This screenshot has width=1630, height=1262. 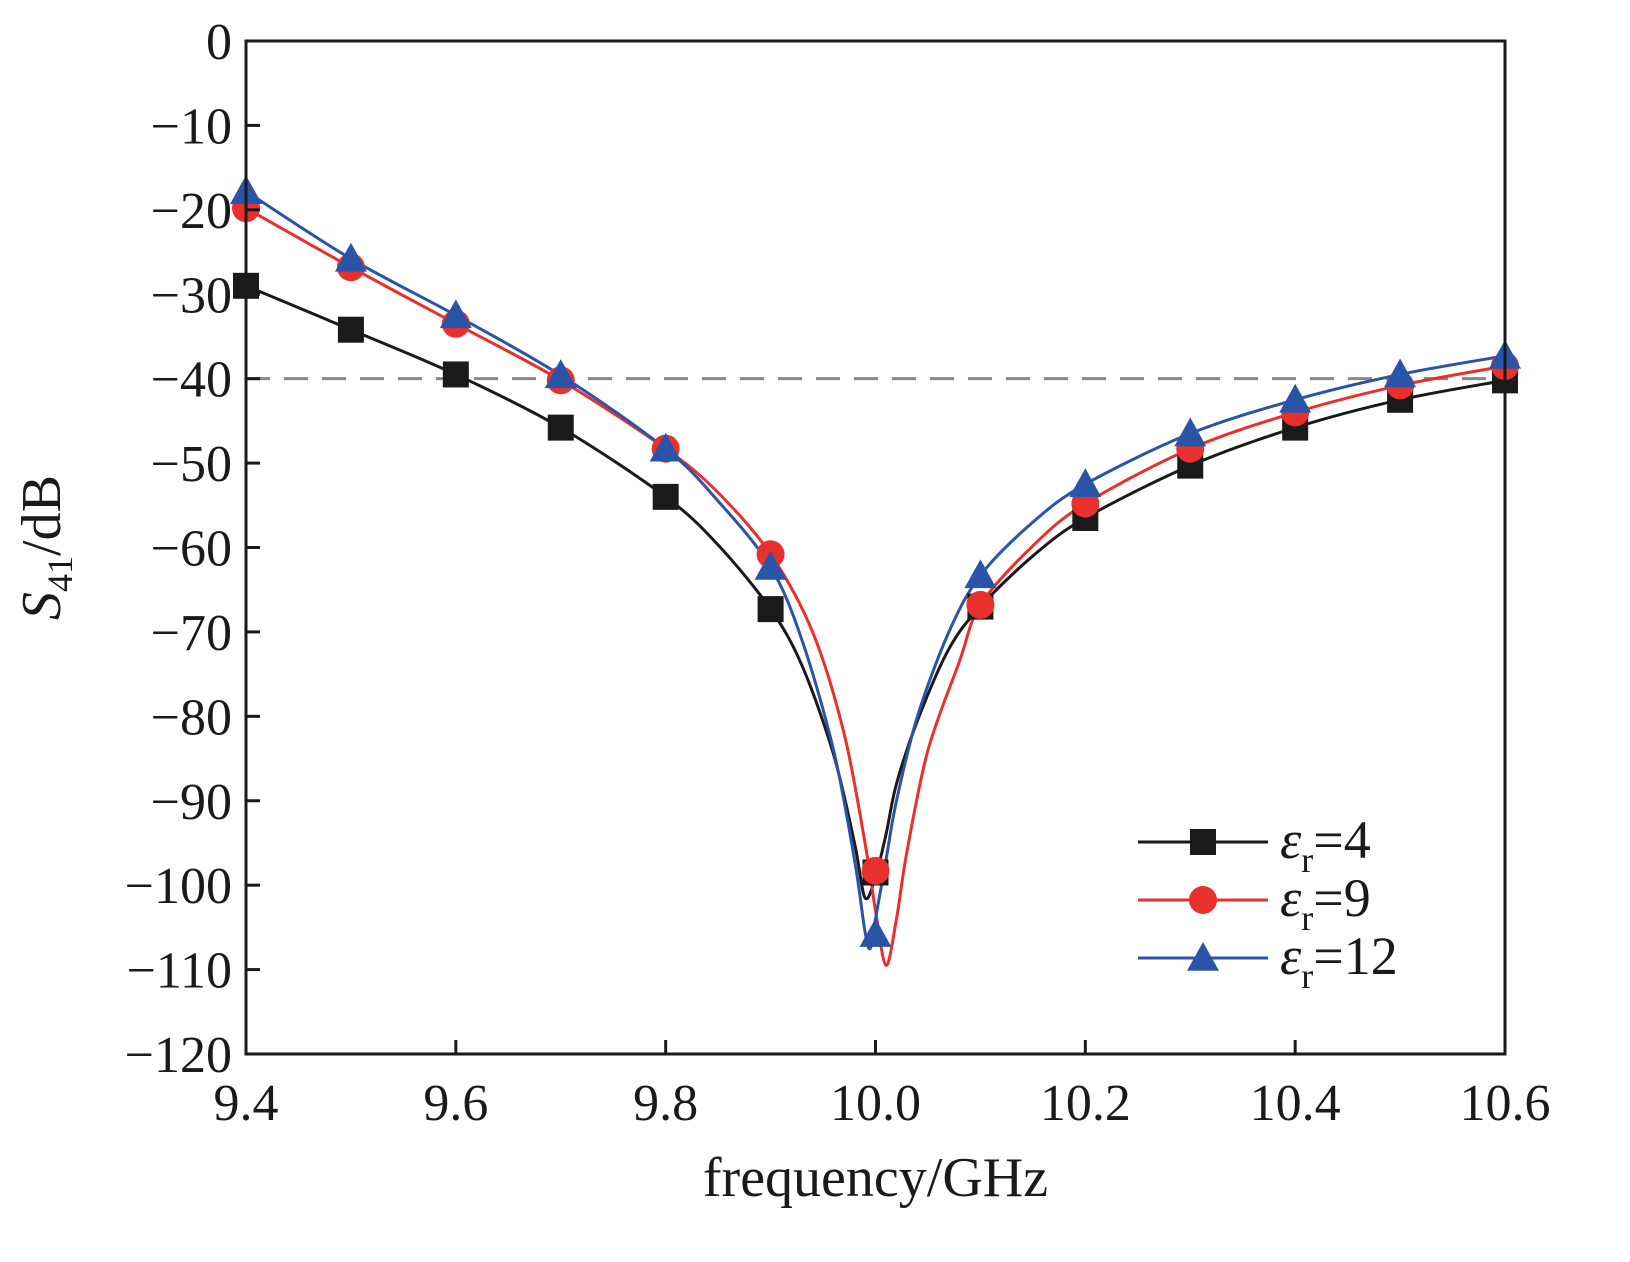 I want to click on y-tick-label: −30, so click(x=191, y=295).